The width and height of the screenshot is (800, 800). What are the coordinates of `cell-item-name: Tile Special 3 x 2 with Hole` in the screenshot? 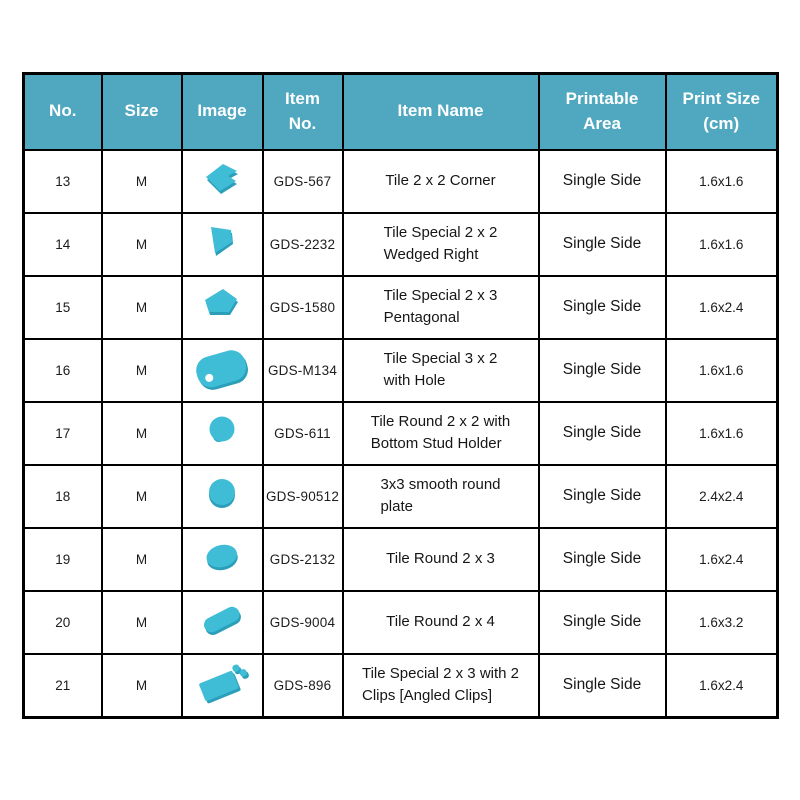 It's located at (440, 370).